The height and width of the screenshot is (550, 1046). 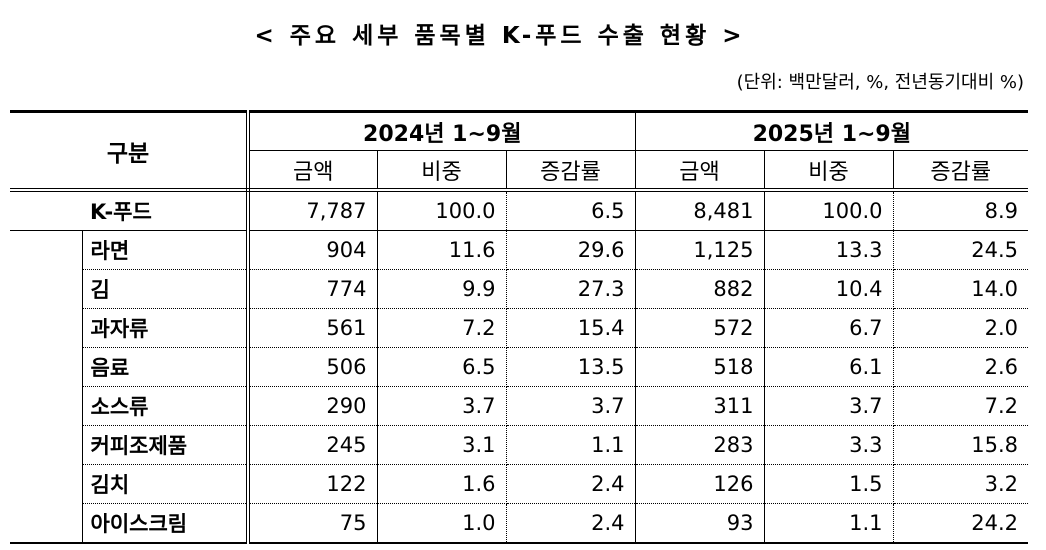 I want to click on table-cell: 6.7, so click(x=829, y=328).